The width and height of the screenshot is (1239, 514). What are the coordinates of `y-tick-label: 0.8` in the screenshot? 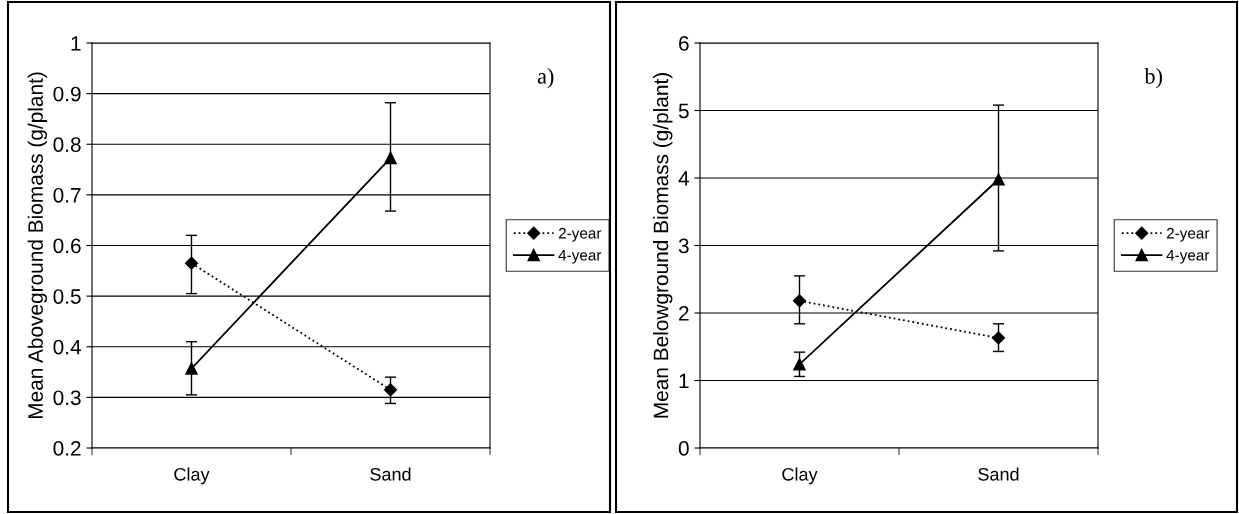 It's located at (67, 144).